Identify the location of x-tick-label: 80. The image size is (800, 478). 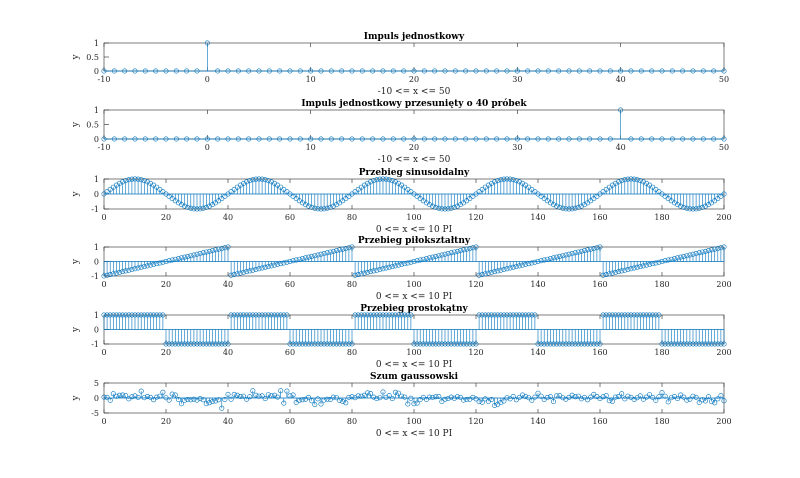
(352, 284).